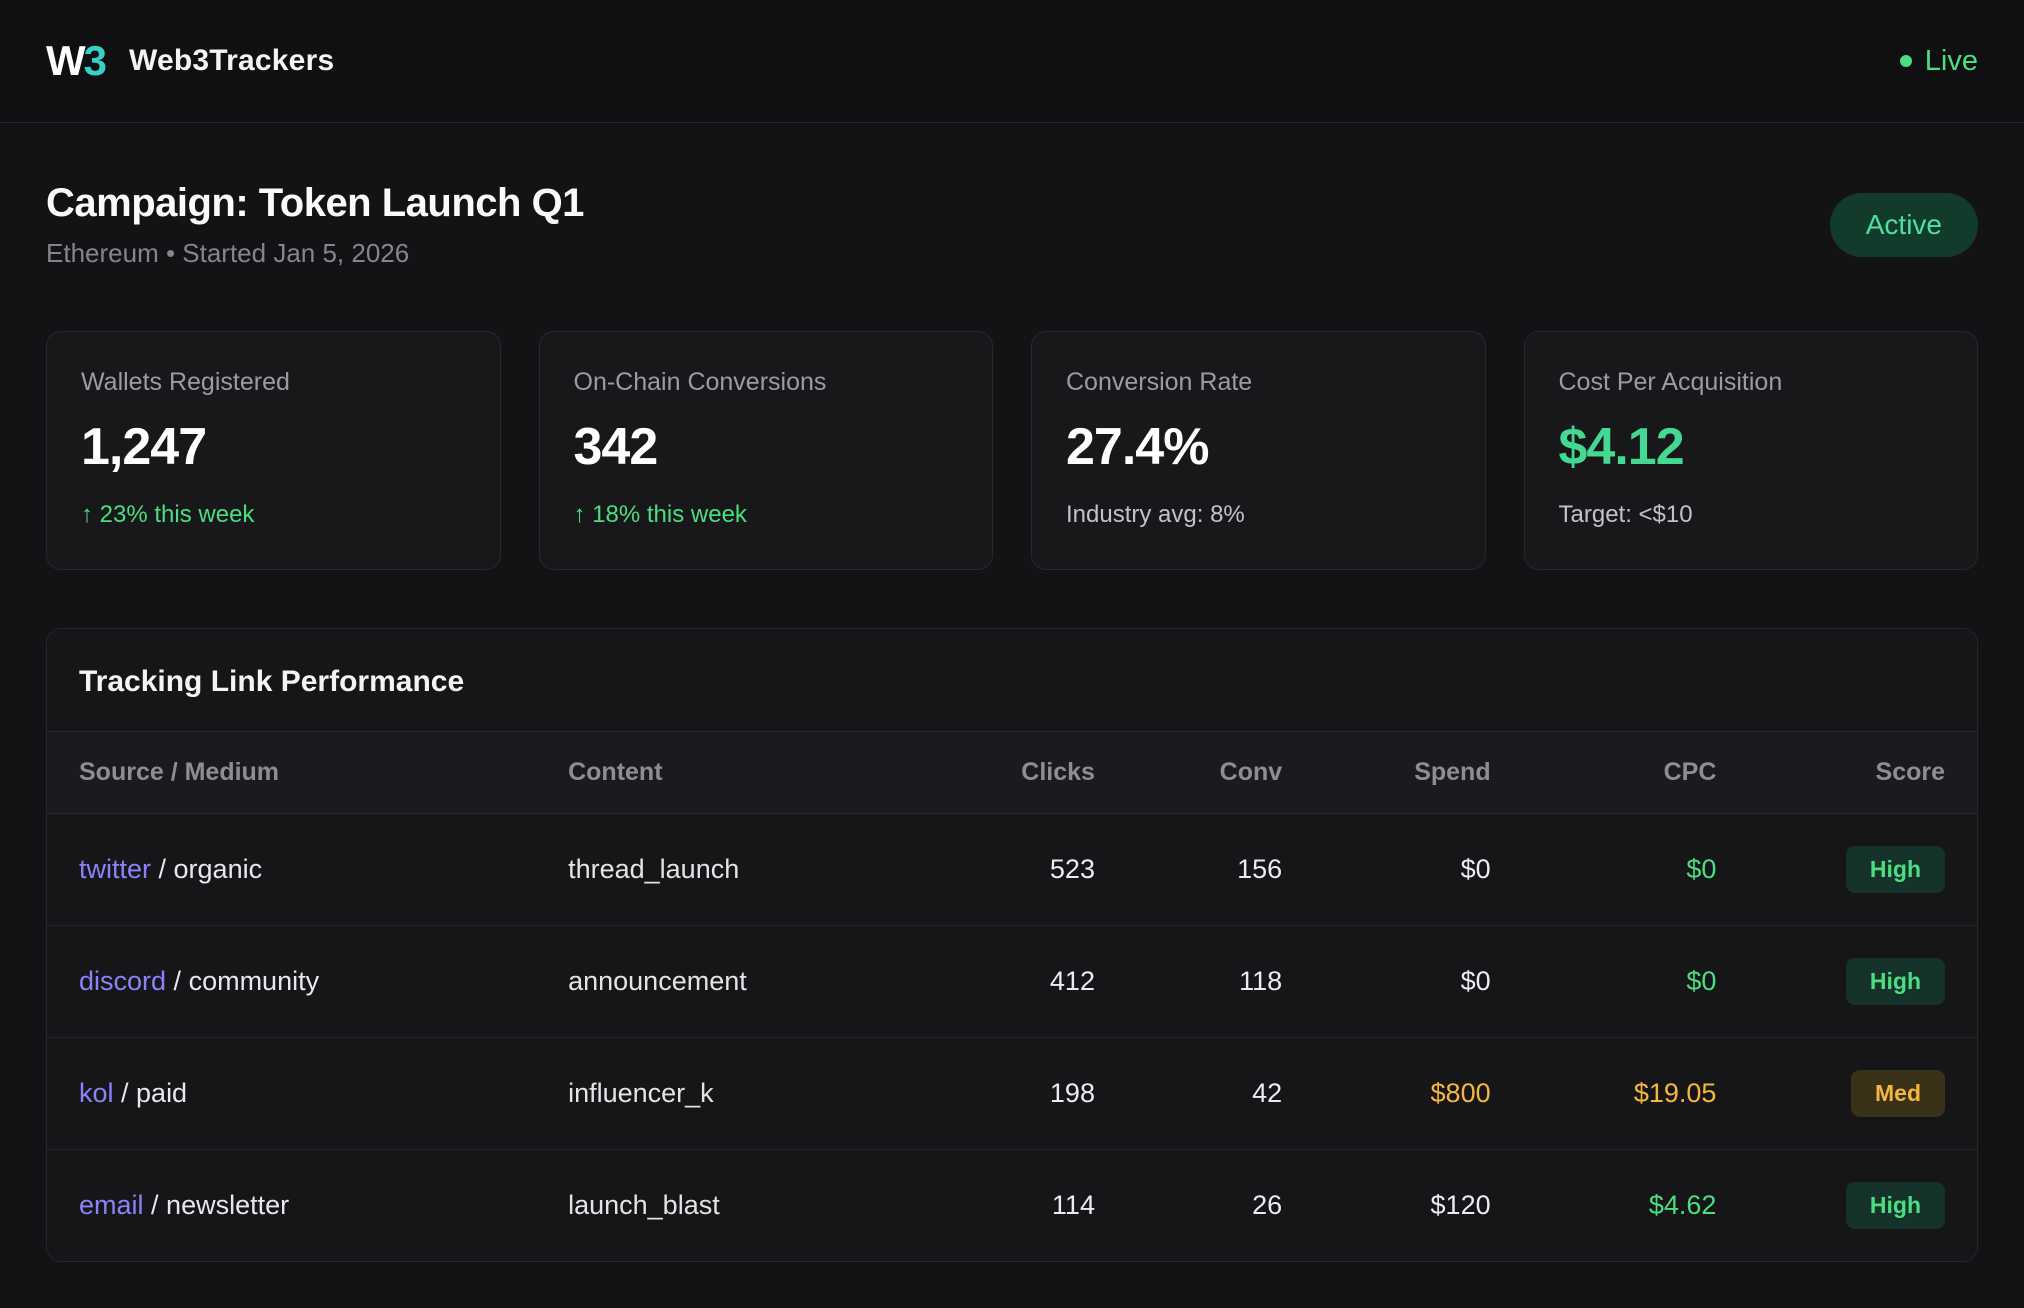 This screenshot has height=1308, width=2024. I want to click on campaign-subtitle: Ethereum • Started Jan 5, 2026, so click(228, 253).